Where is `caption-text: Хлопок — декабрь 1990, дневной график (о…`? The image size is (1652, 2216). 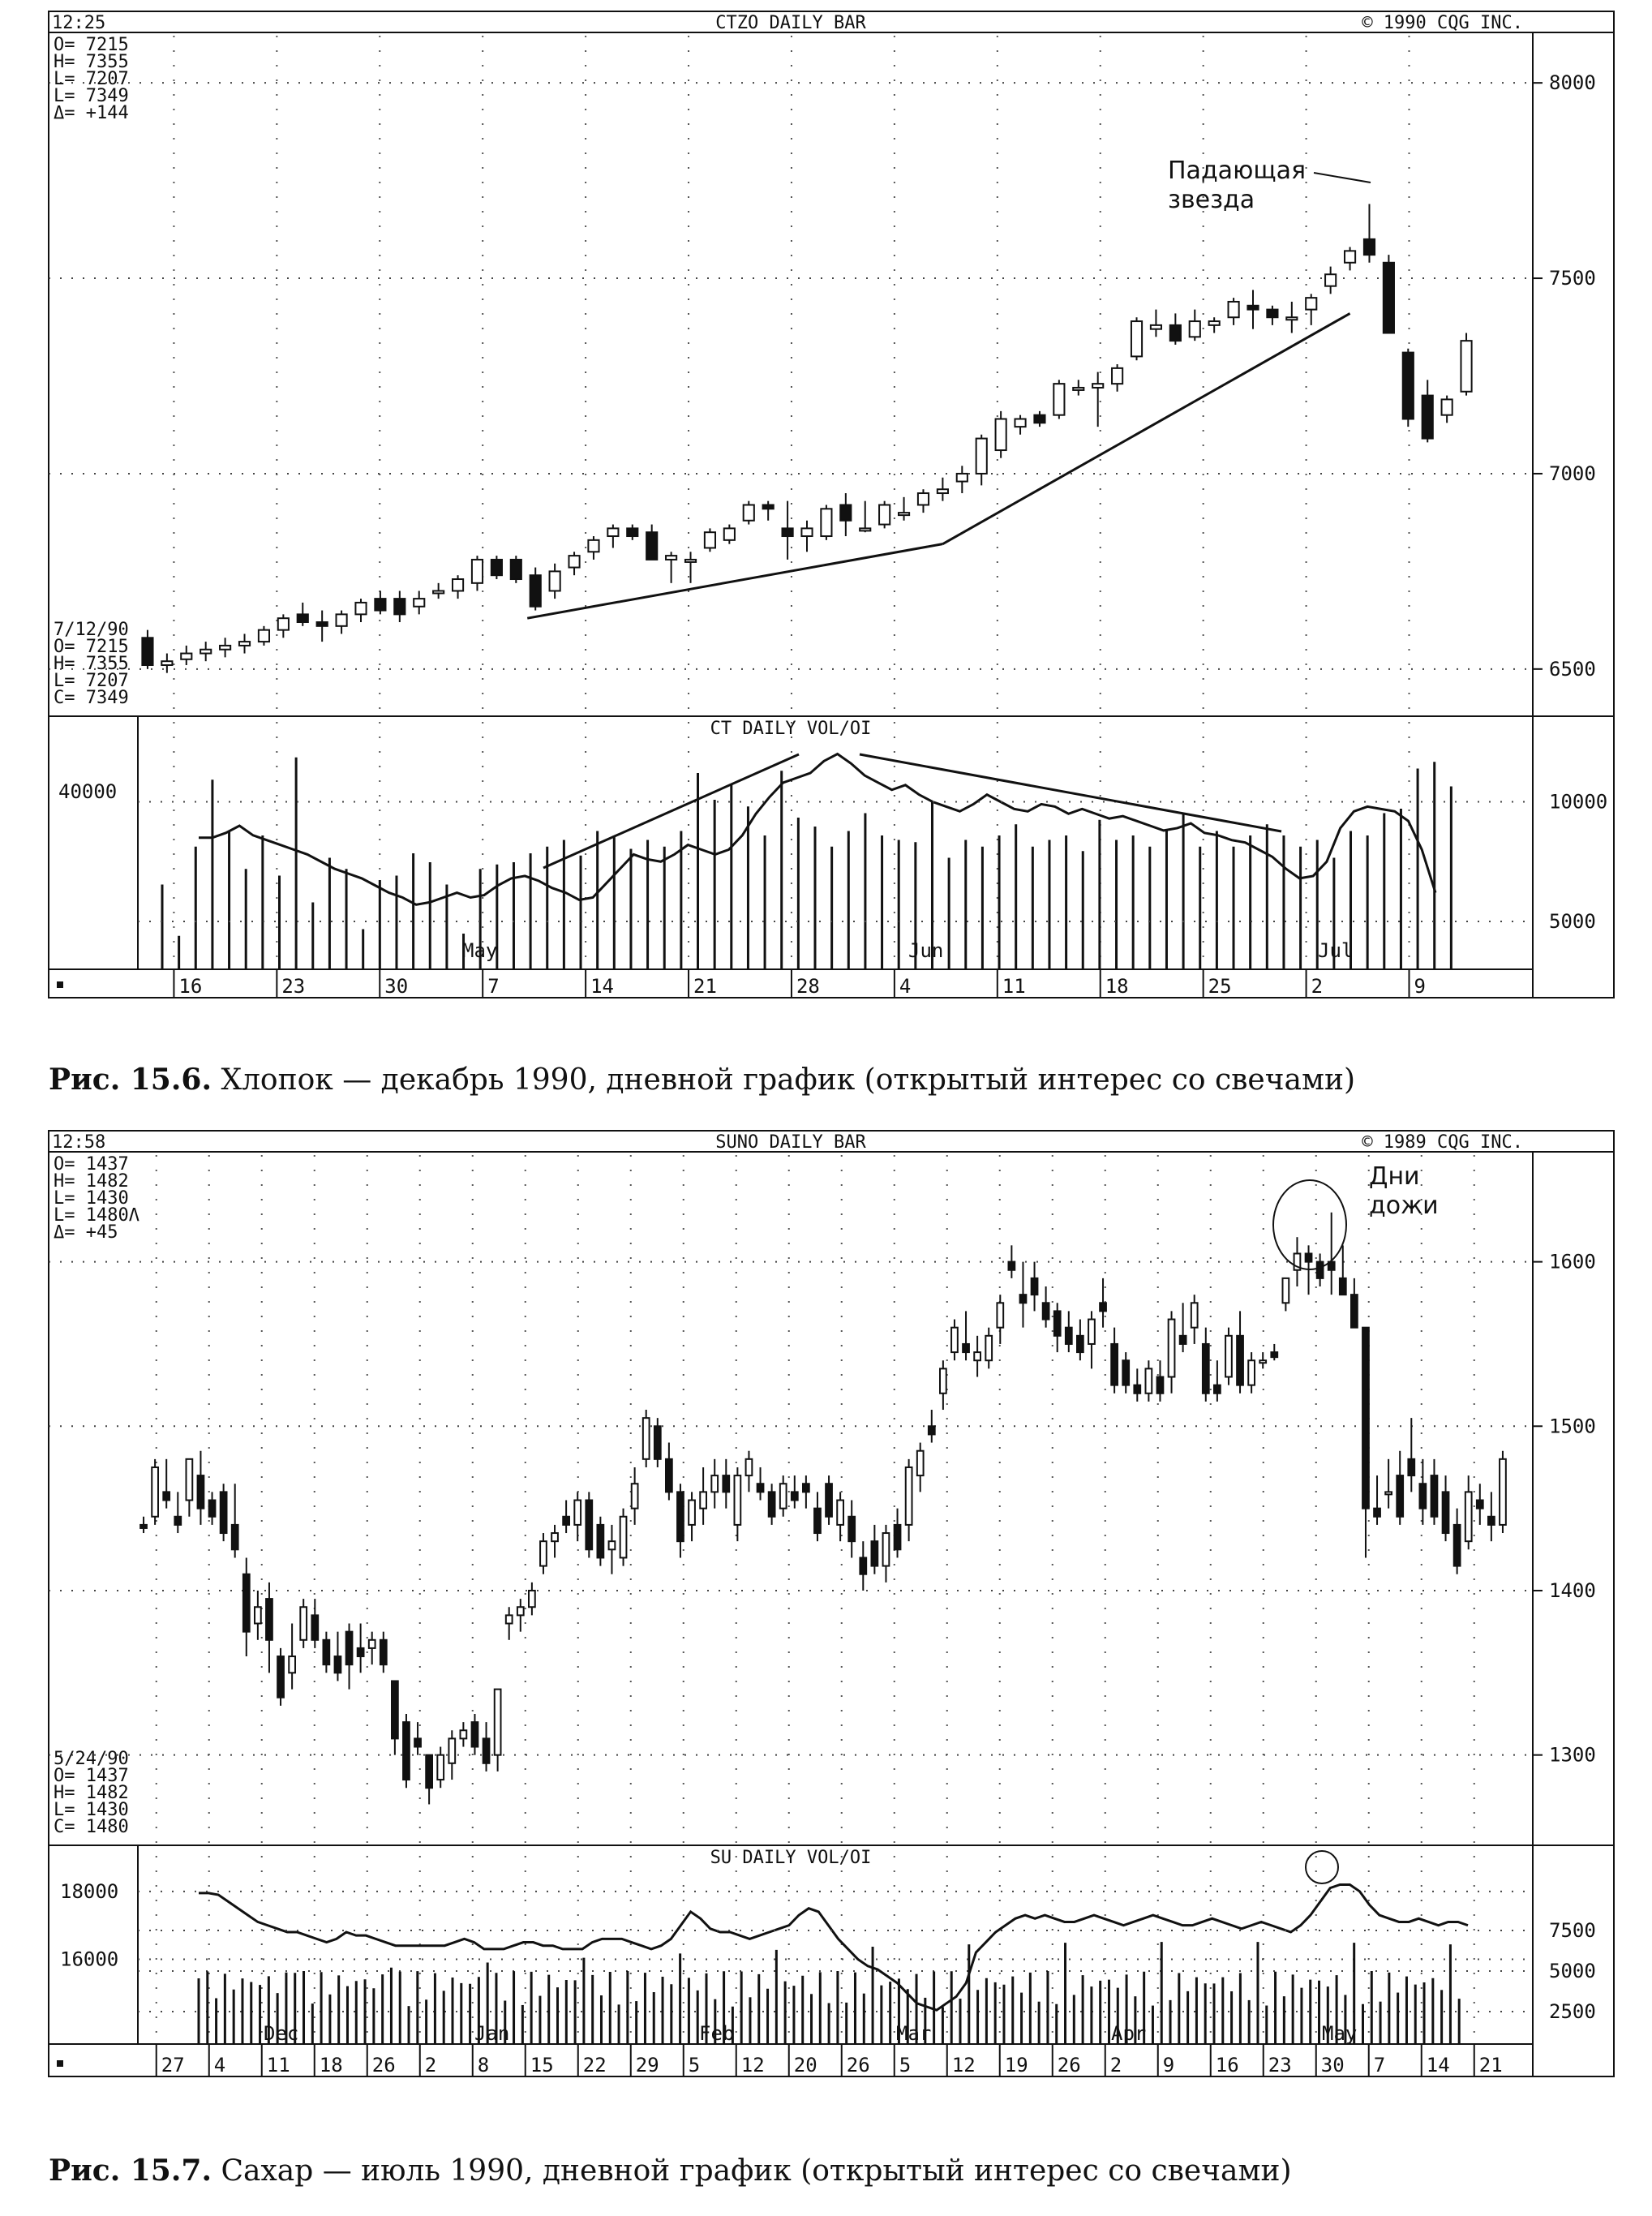 caption-text: Хлопок — декабрь 1990, дневной график (о… is located at coordinates (788, 1080).